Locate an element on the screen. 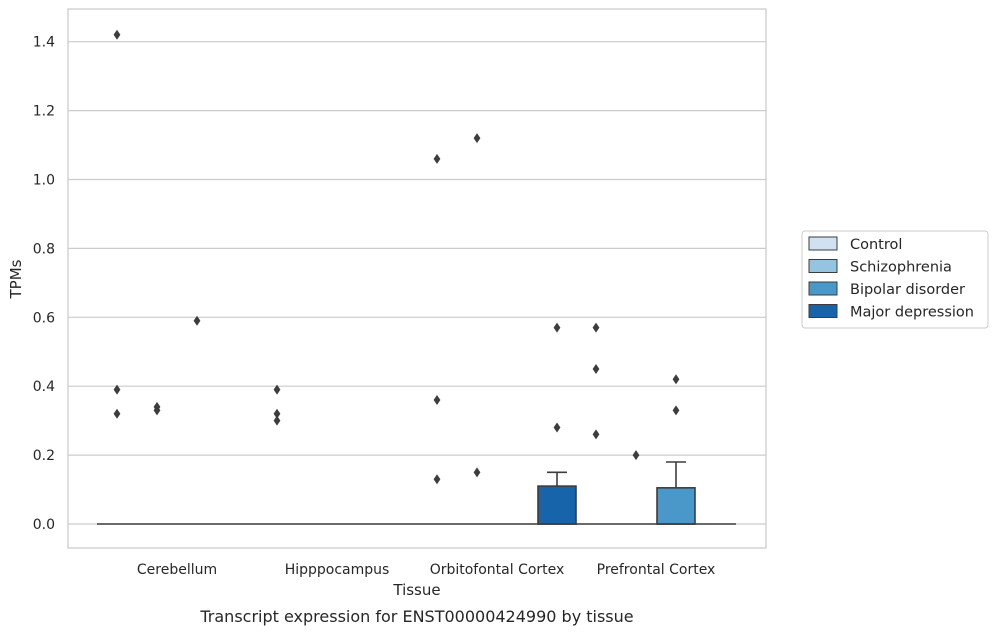 The height and width of the screenshot is (634, 997). legend-frame is located at coordinates (895, 279).